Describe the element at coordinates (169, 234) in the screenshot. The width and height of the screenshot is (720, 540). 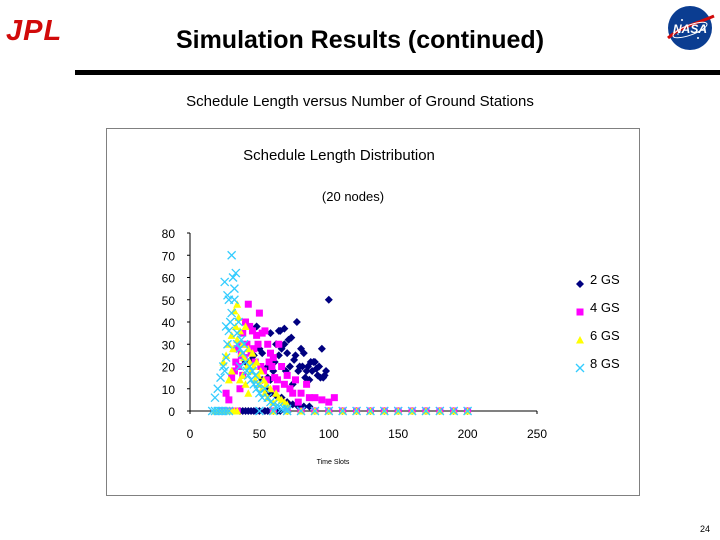
I see `y-tick-label: 80` at that location.